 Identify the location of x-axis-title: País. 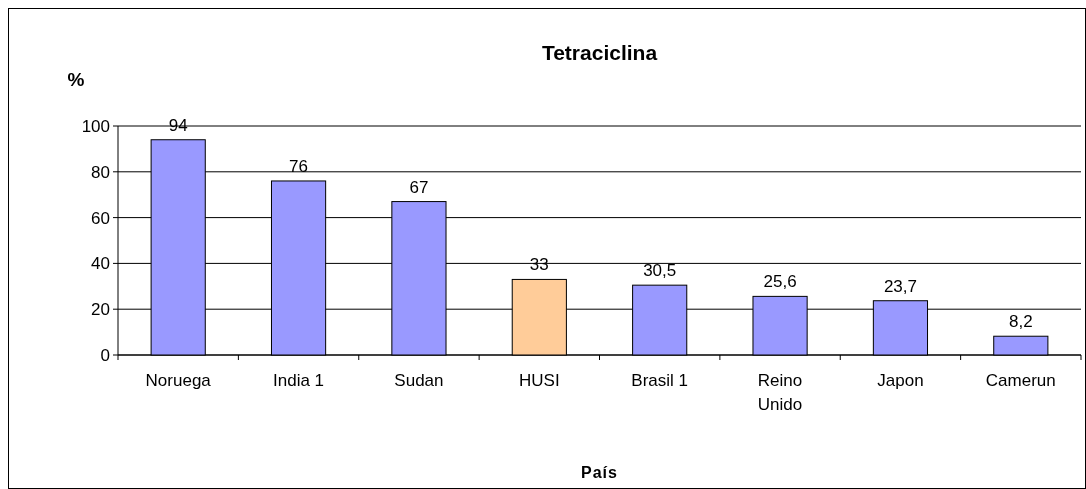
(599, 472).